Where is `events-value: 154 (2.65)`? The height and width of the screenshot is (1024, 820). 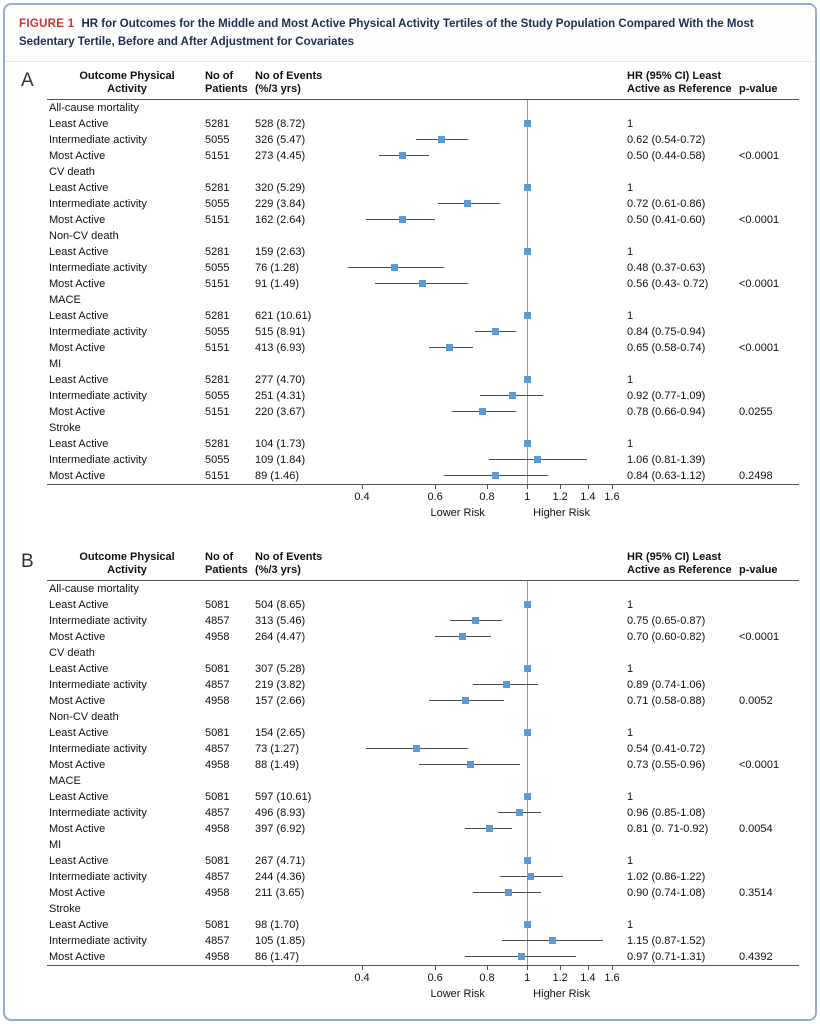
events-value: 154 (2.65) is located at coordinates (280, 732).